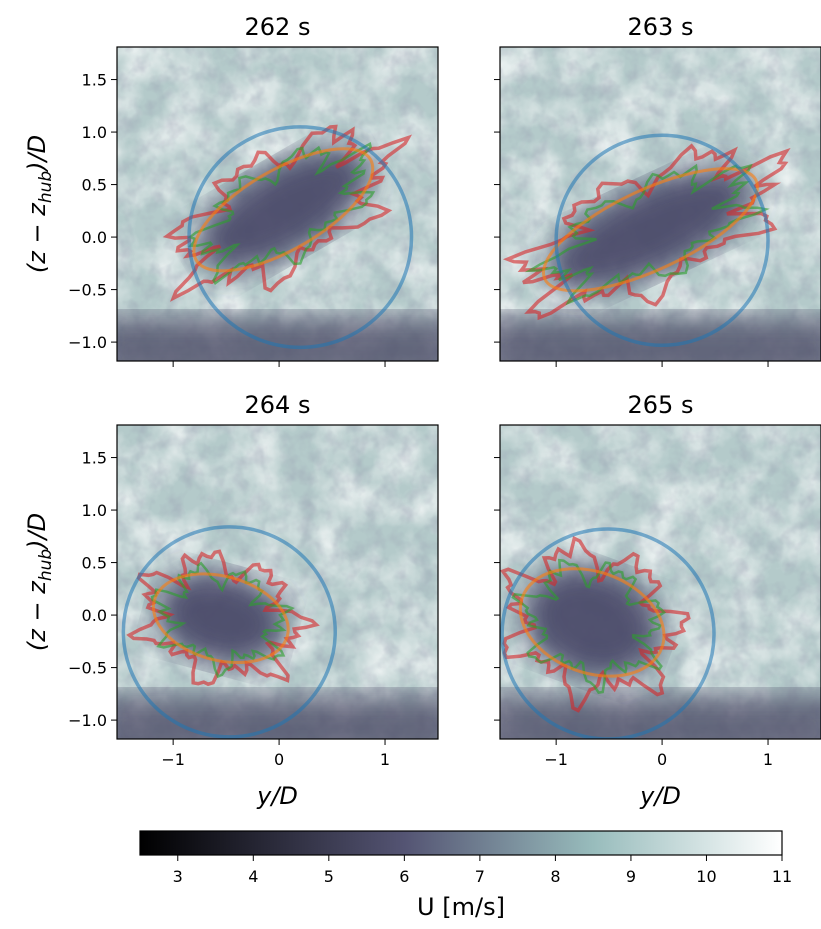  Describe the element at coordinates (631, 876) in the screenshot. I see `colorbar-tick-label: 9` at that location.